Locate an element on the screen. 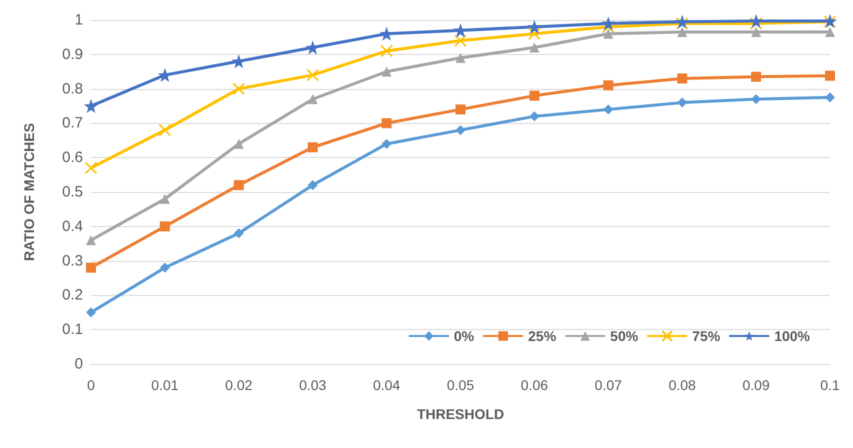 The height and width of the screenshot is (448, 853). y-tick-label: 0 is located at coordinates (78, 364).